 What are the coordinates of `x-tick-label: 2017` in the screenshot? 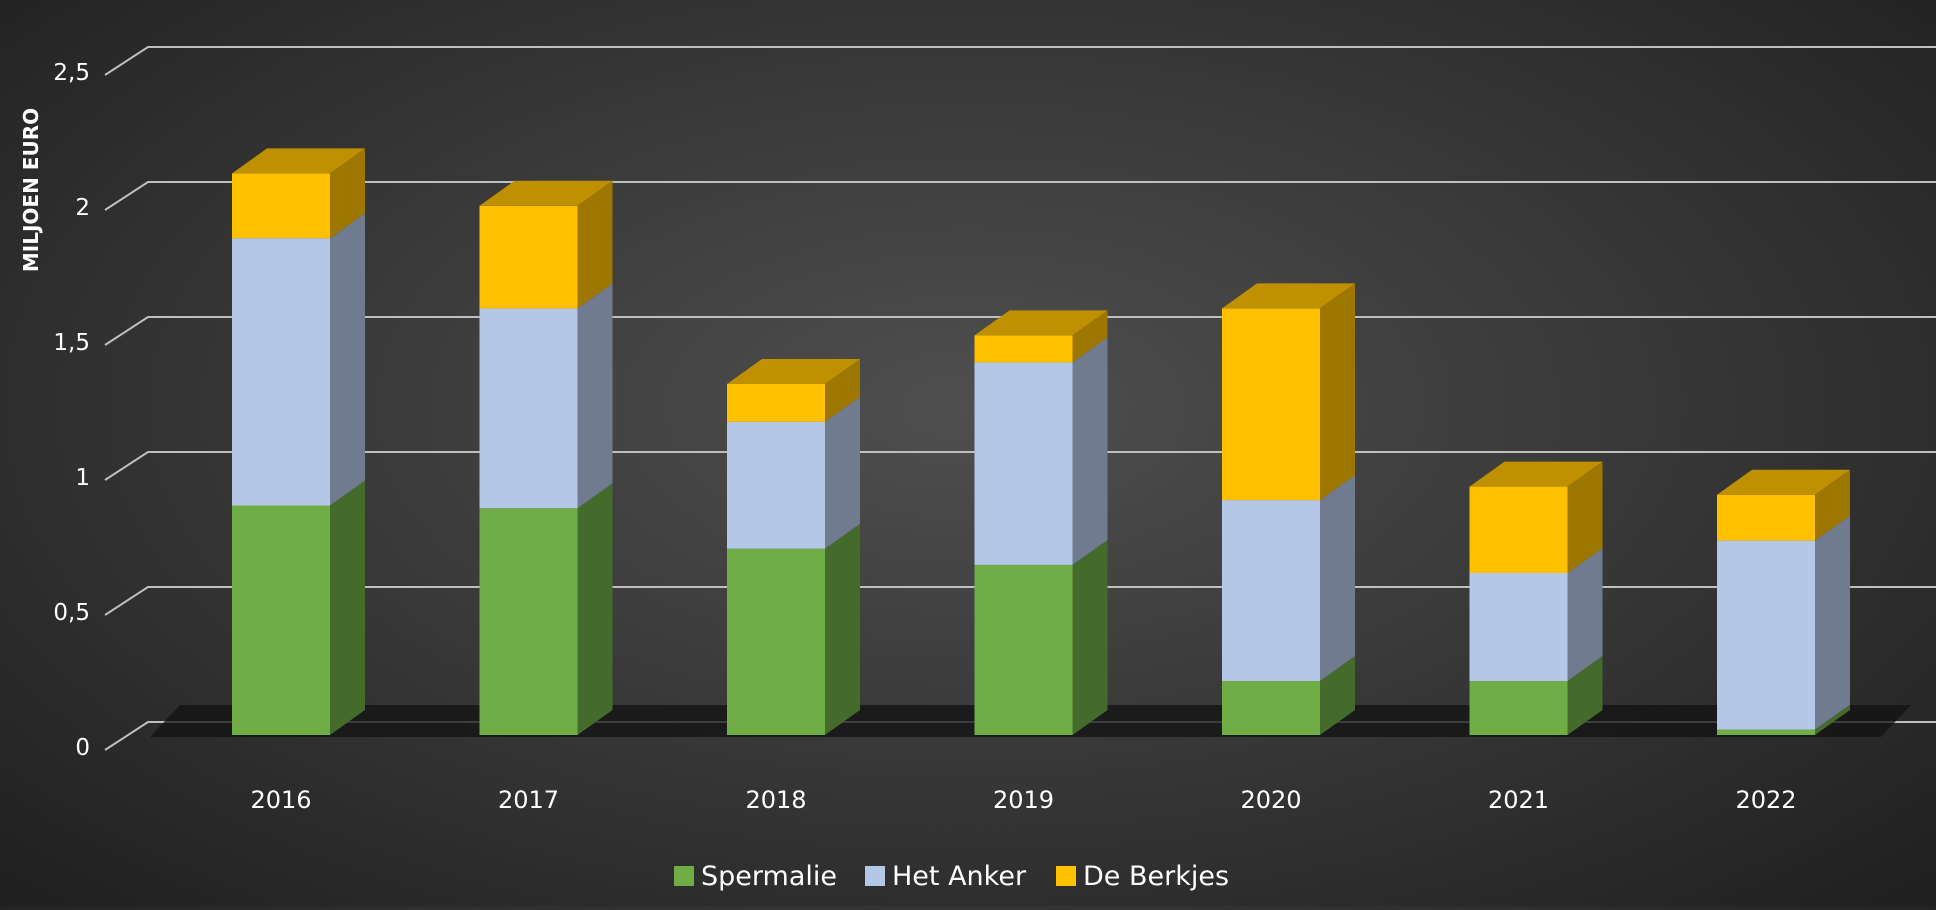 It's located at (528, 800).